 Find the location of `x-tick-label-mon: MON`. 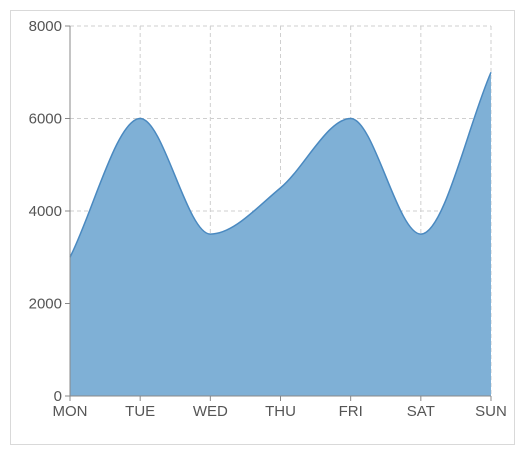

x-tick-label-mon: MON is located at coordinates (70, 411).